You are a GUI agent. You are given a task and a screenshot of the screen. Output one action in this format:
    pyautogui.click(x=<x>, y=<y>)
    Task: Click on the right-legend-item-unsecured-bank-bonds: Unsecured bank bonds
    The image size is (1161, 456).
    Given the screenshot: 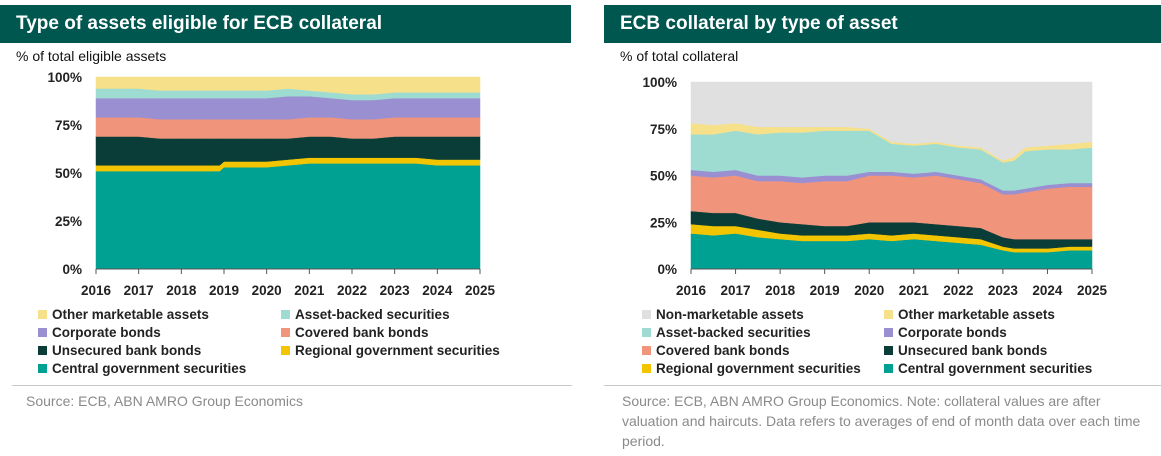 What is the action you would take?
    pyautogui.click(x=965, y=351)
    